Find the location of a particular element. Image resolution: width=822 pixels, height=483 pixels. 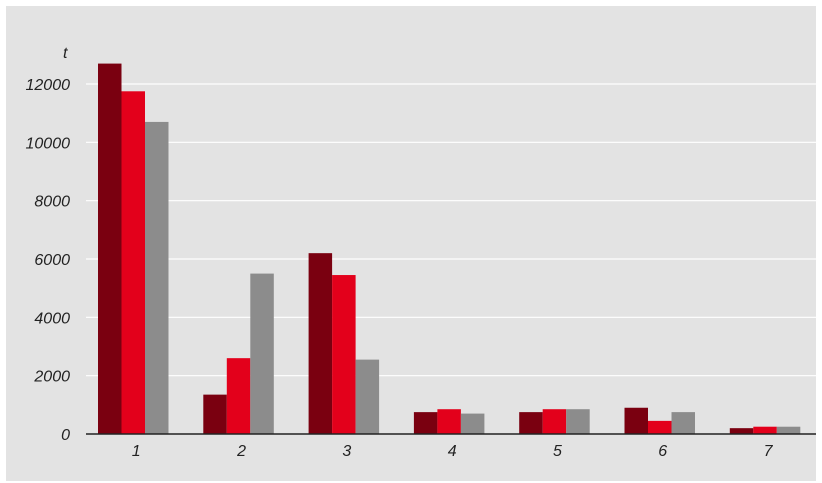

x-tick-label: 4 is located at coordinates (452, 451).